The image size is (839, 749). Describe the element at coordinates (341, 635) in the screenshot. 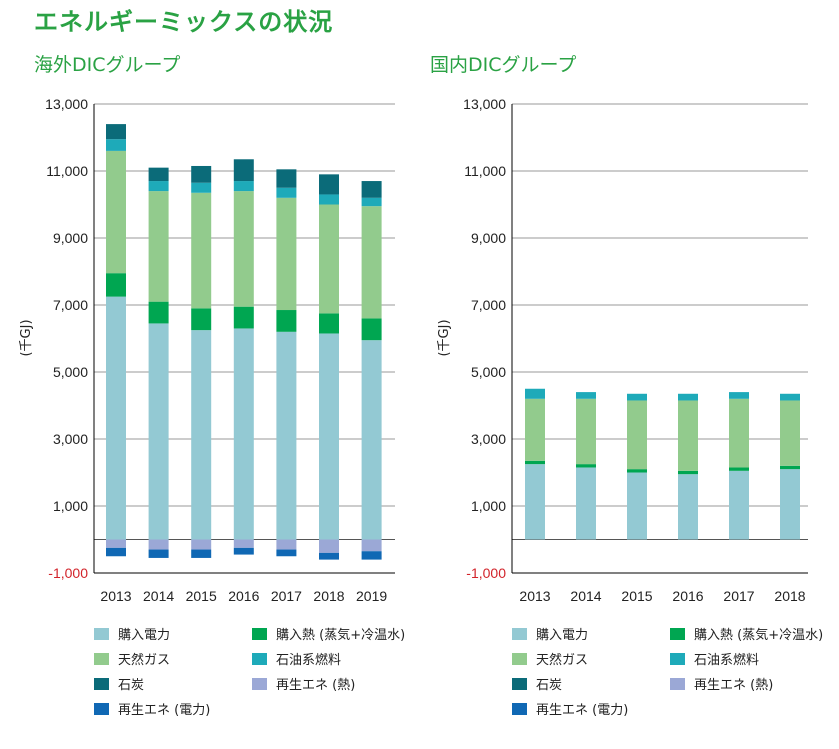

I see `legend-label: 購入熱 (蒸気+冷温水)` at that location.